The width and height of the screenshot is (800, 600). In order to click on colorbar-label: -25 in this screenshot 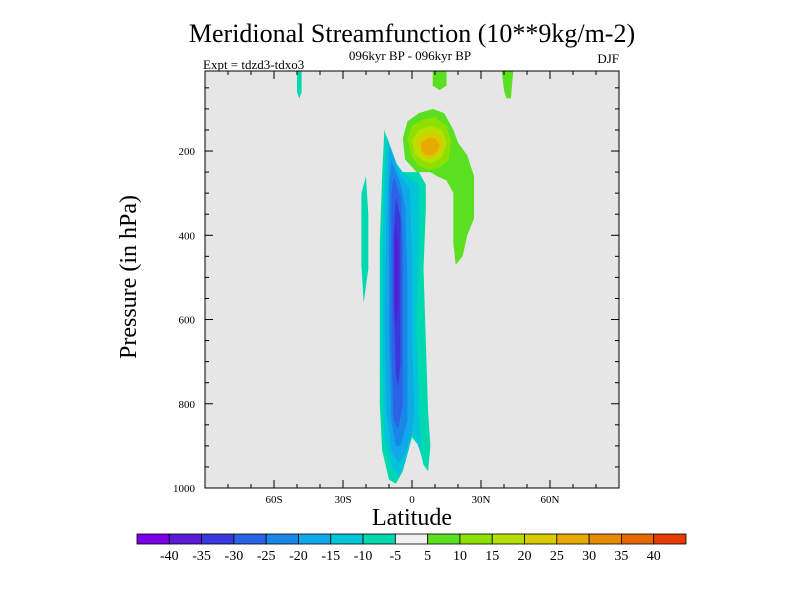, I will do `click(266, 556)`.